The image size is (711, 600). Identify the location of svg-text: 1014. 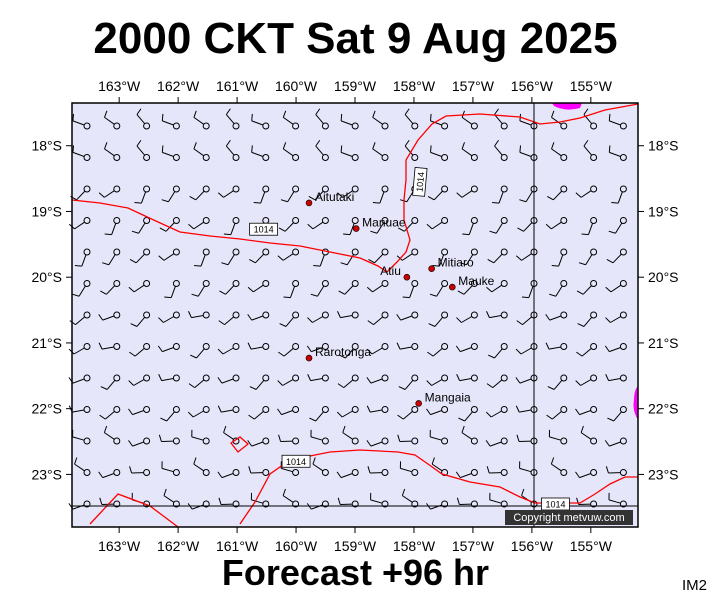
(296, 462).